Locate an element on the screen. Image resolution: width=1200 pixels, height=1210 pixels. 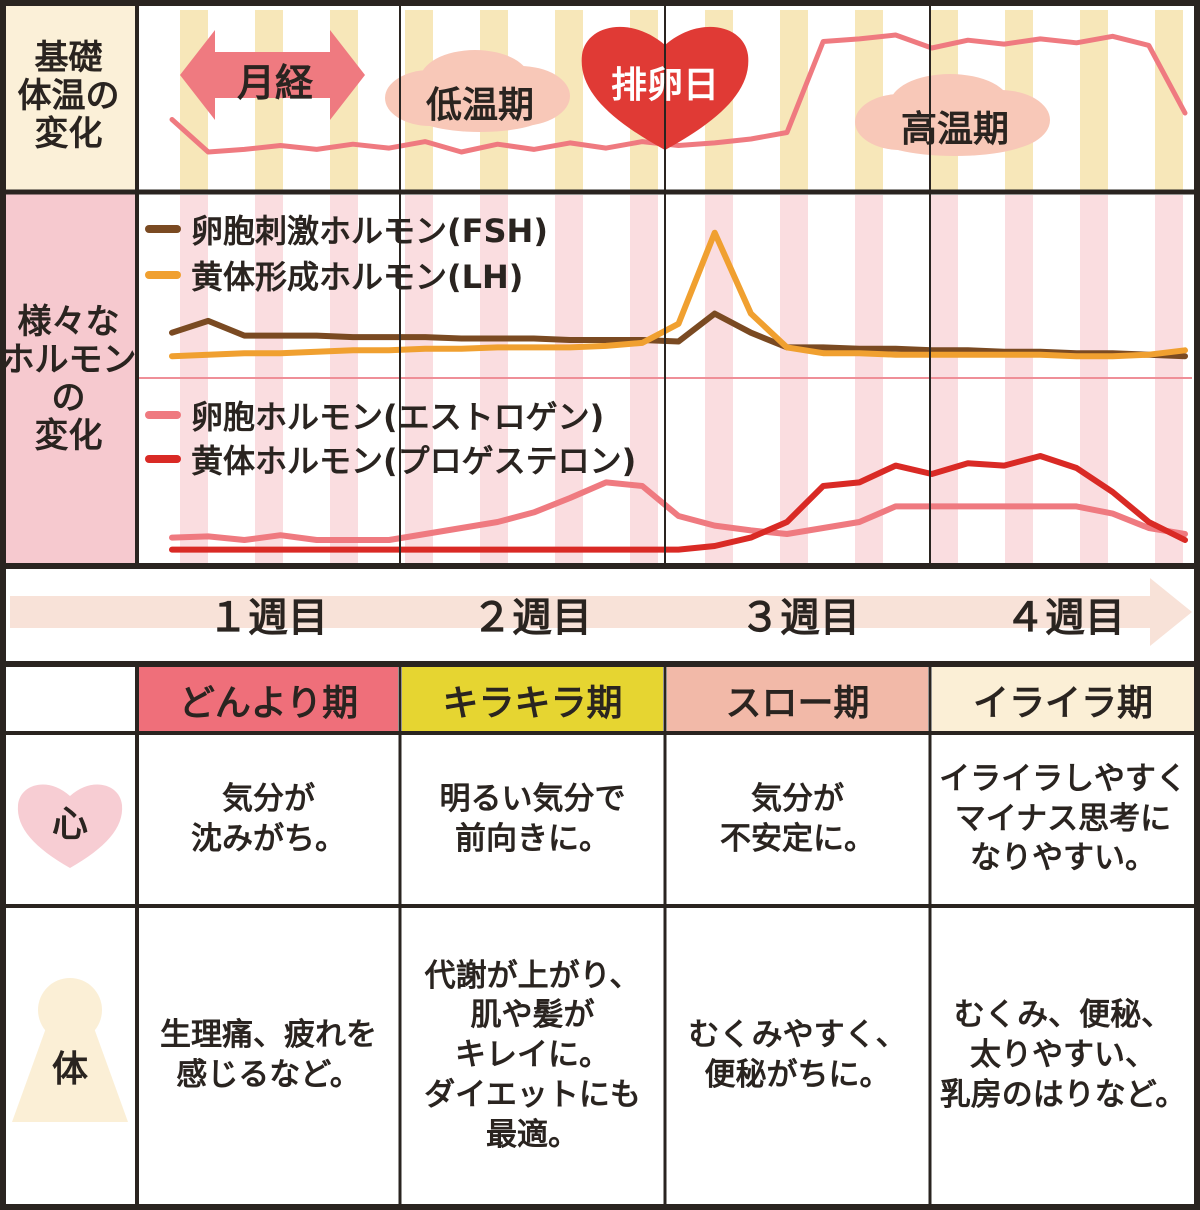
estrogen-line is located at coordinates (678, 511).